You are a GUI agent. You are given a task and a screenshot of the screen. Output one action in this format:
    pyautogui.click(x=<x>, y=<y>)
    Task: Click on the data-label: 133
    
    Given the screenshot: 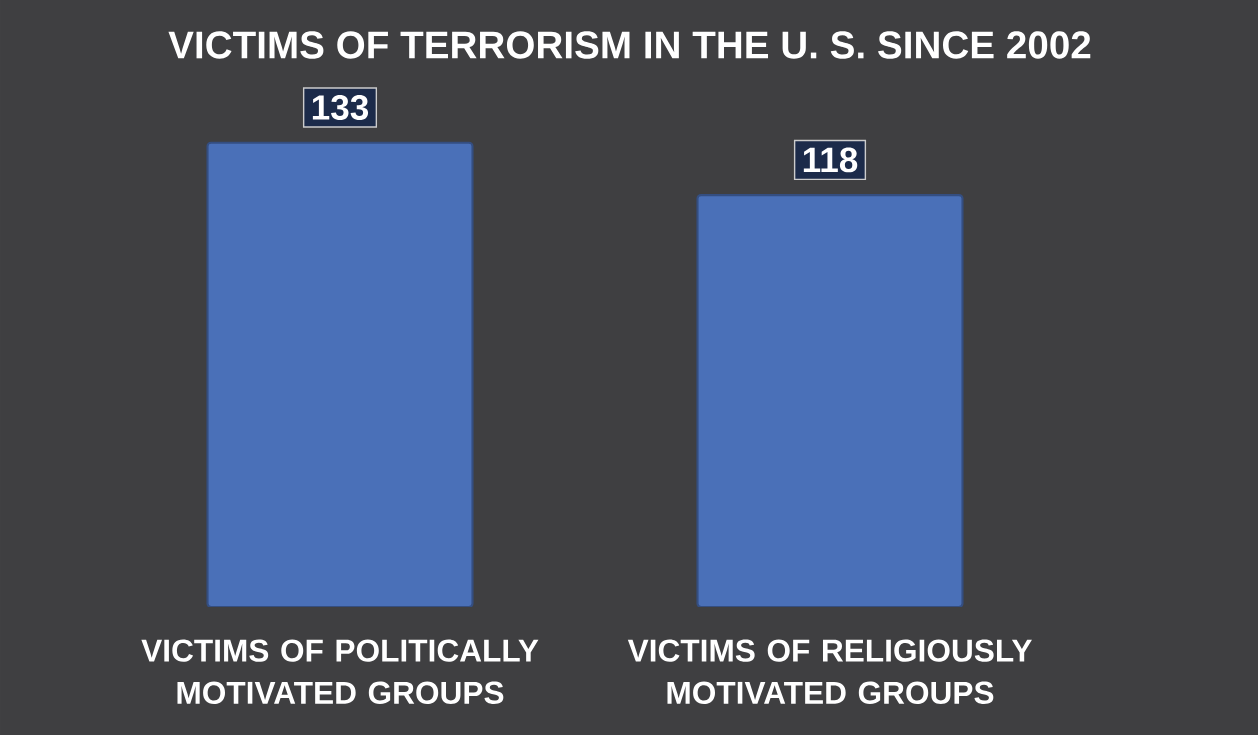 What is the action you would take?
    pyautogui.click(x=340, y=107)
    